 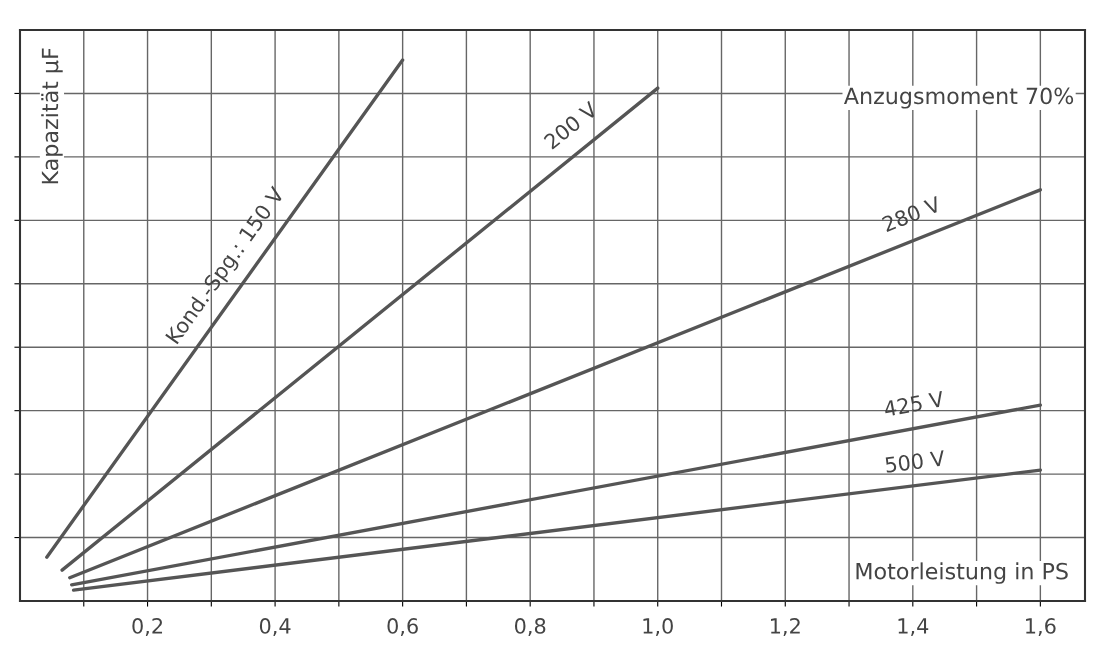 What do you see at coordinates (52, 116) in the screenshot?
I see `y-axis-title: Kapazität µF` at bounding box center [52, 116].